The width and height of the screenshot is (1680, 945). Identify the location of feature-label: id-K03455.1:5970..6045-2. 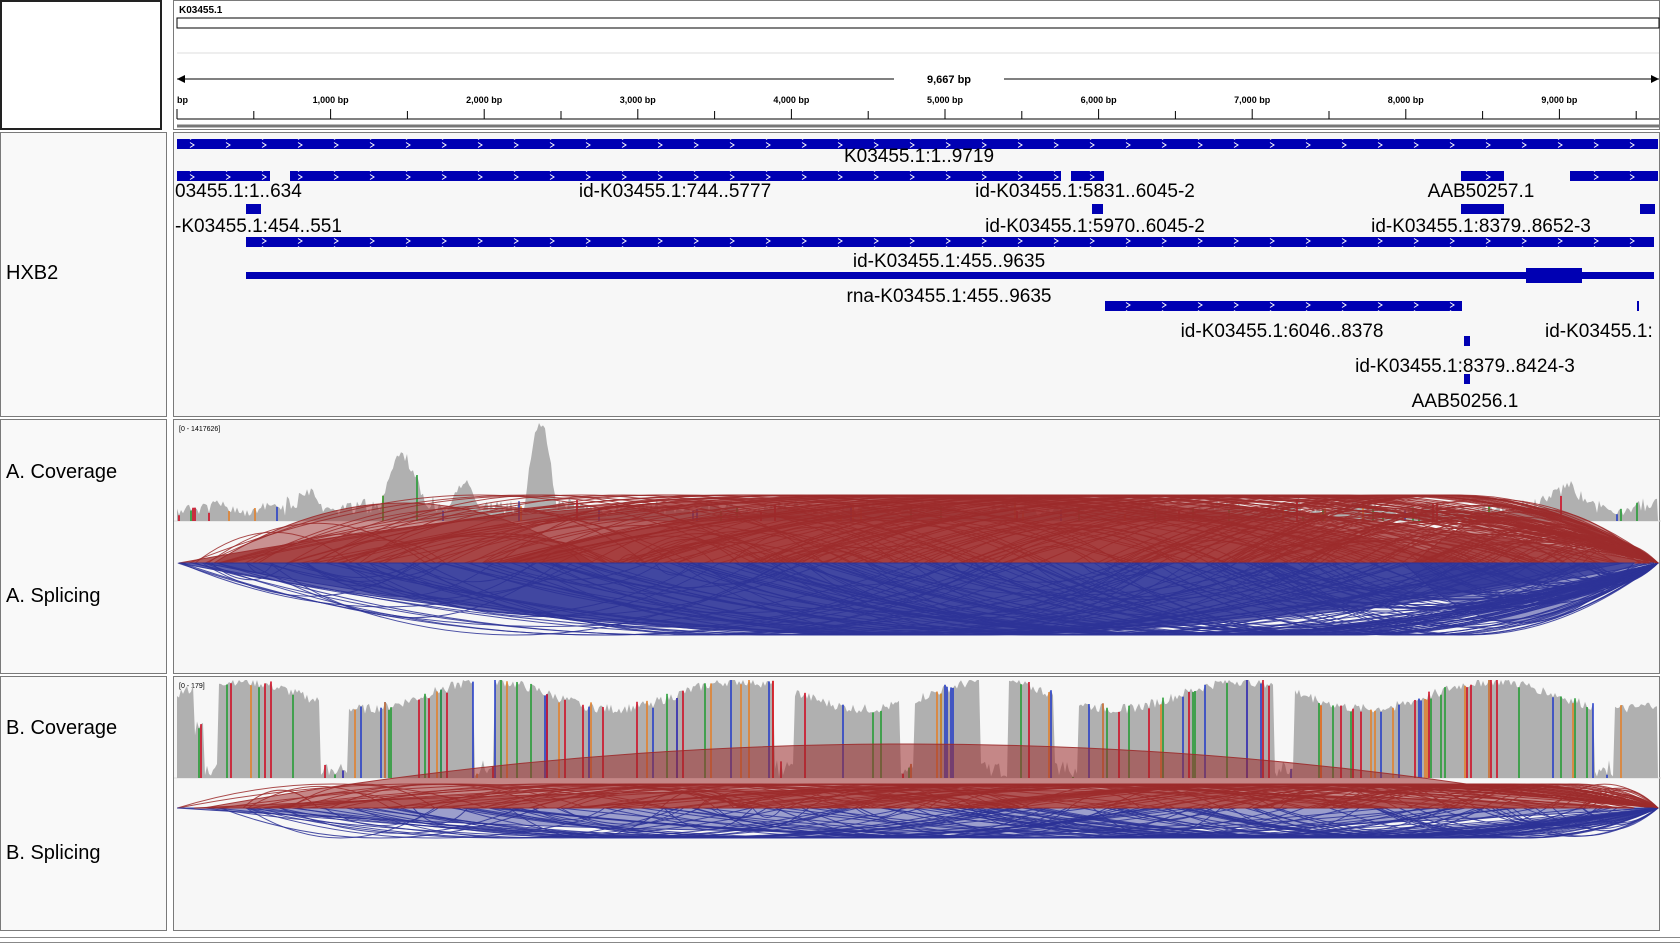
(1095, 226).